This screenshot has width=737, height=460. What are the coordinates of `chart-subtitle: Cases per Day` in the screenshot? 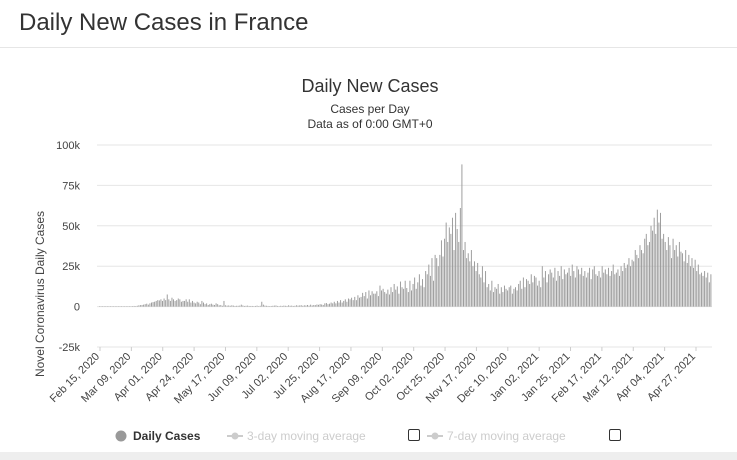 It's located at (369, 109).